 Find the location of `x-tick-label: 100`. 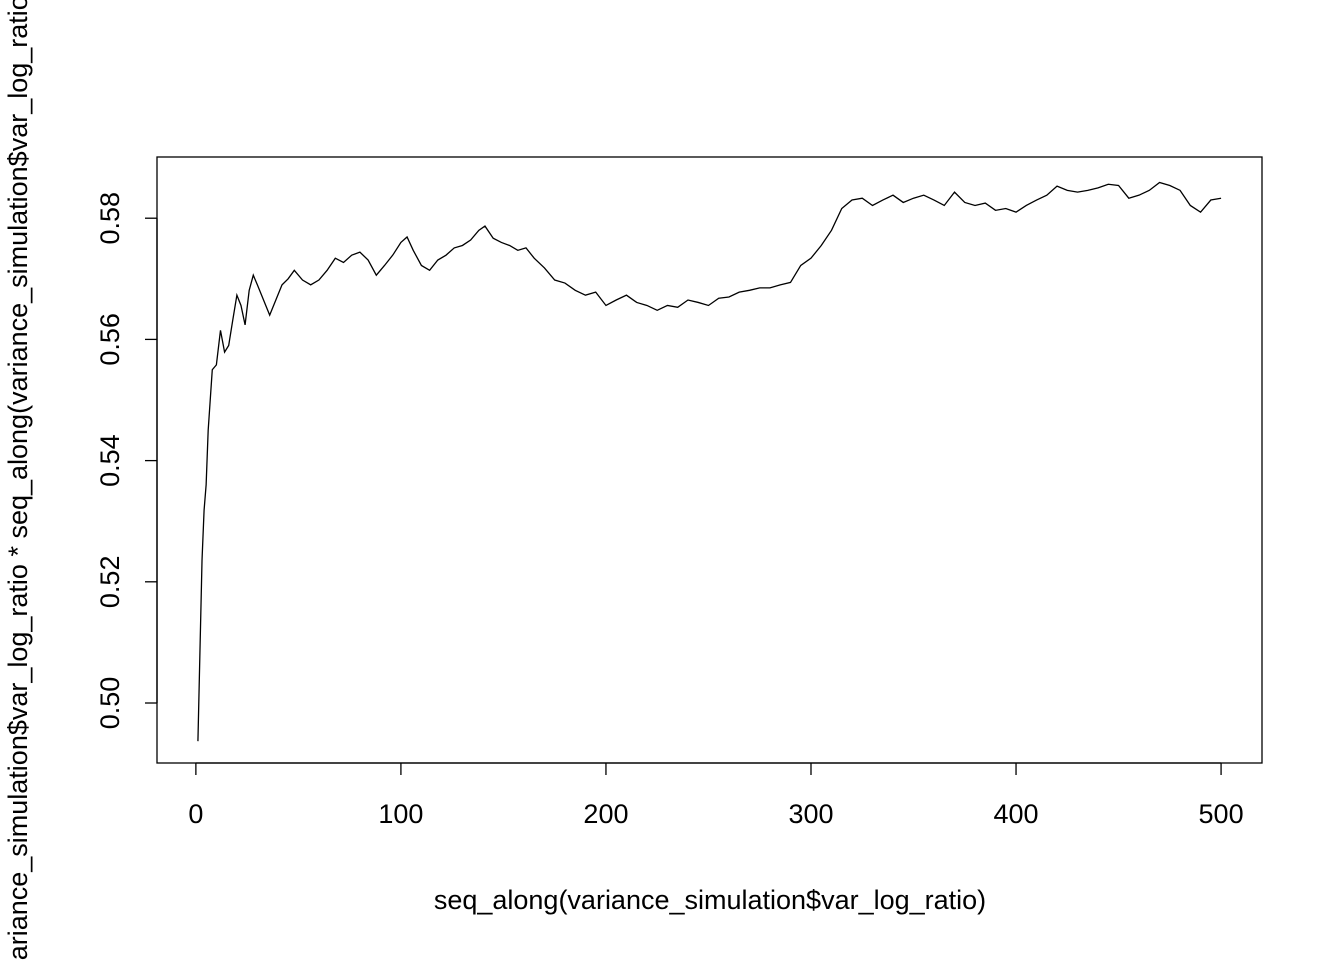

x-tick-label: 100 is located at coordinates (400, 814).